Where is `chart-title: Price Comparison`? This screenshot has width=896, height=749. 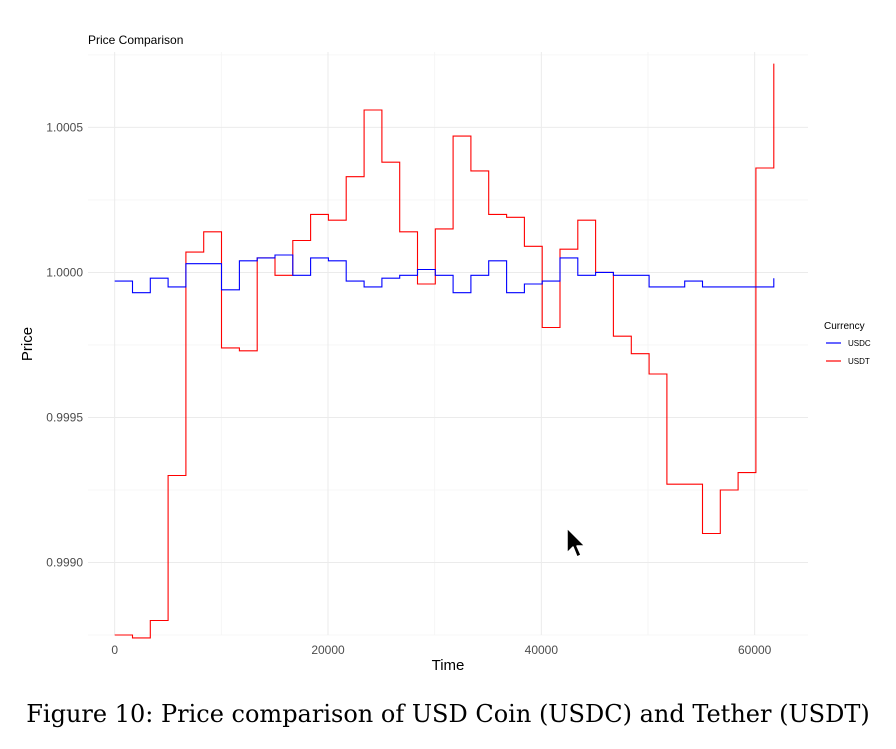
chart-title: Price Comparison is located at coordinates (135, 40).